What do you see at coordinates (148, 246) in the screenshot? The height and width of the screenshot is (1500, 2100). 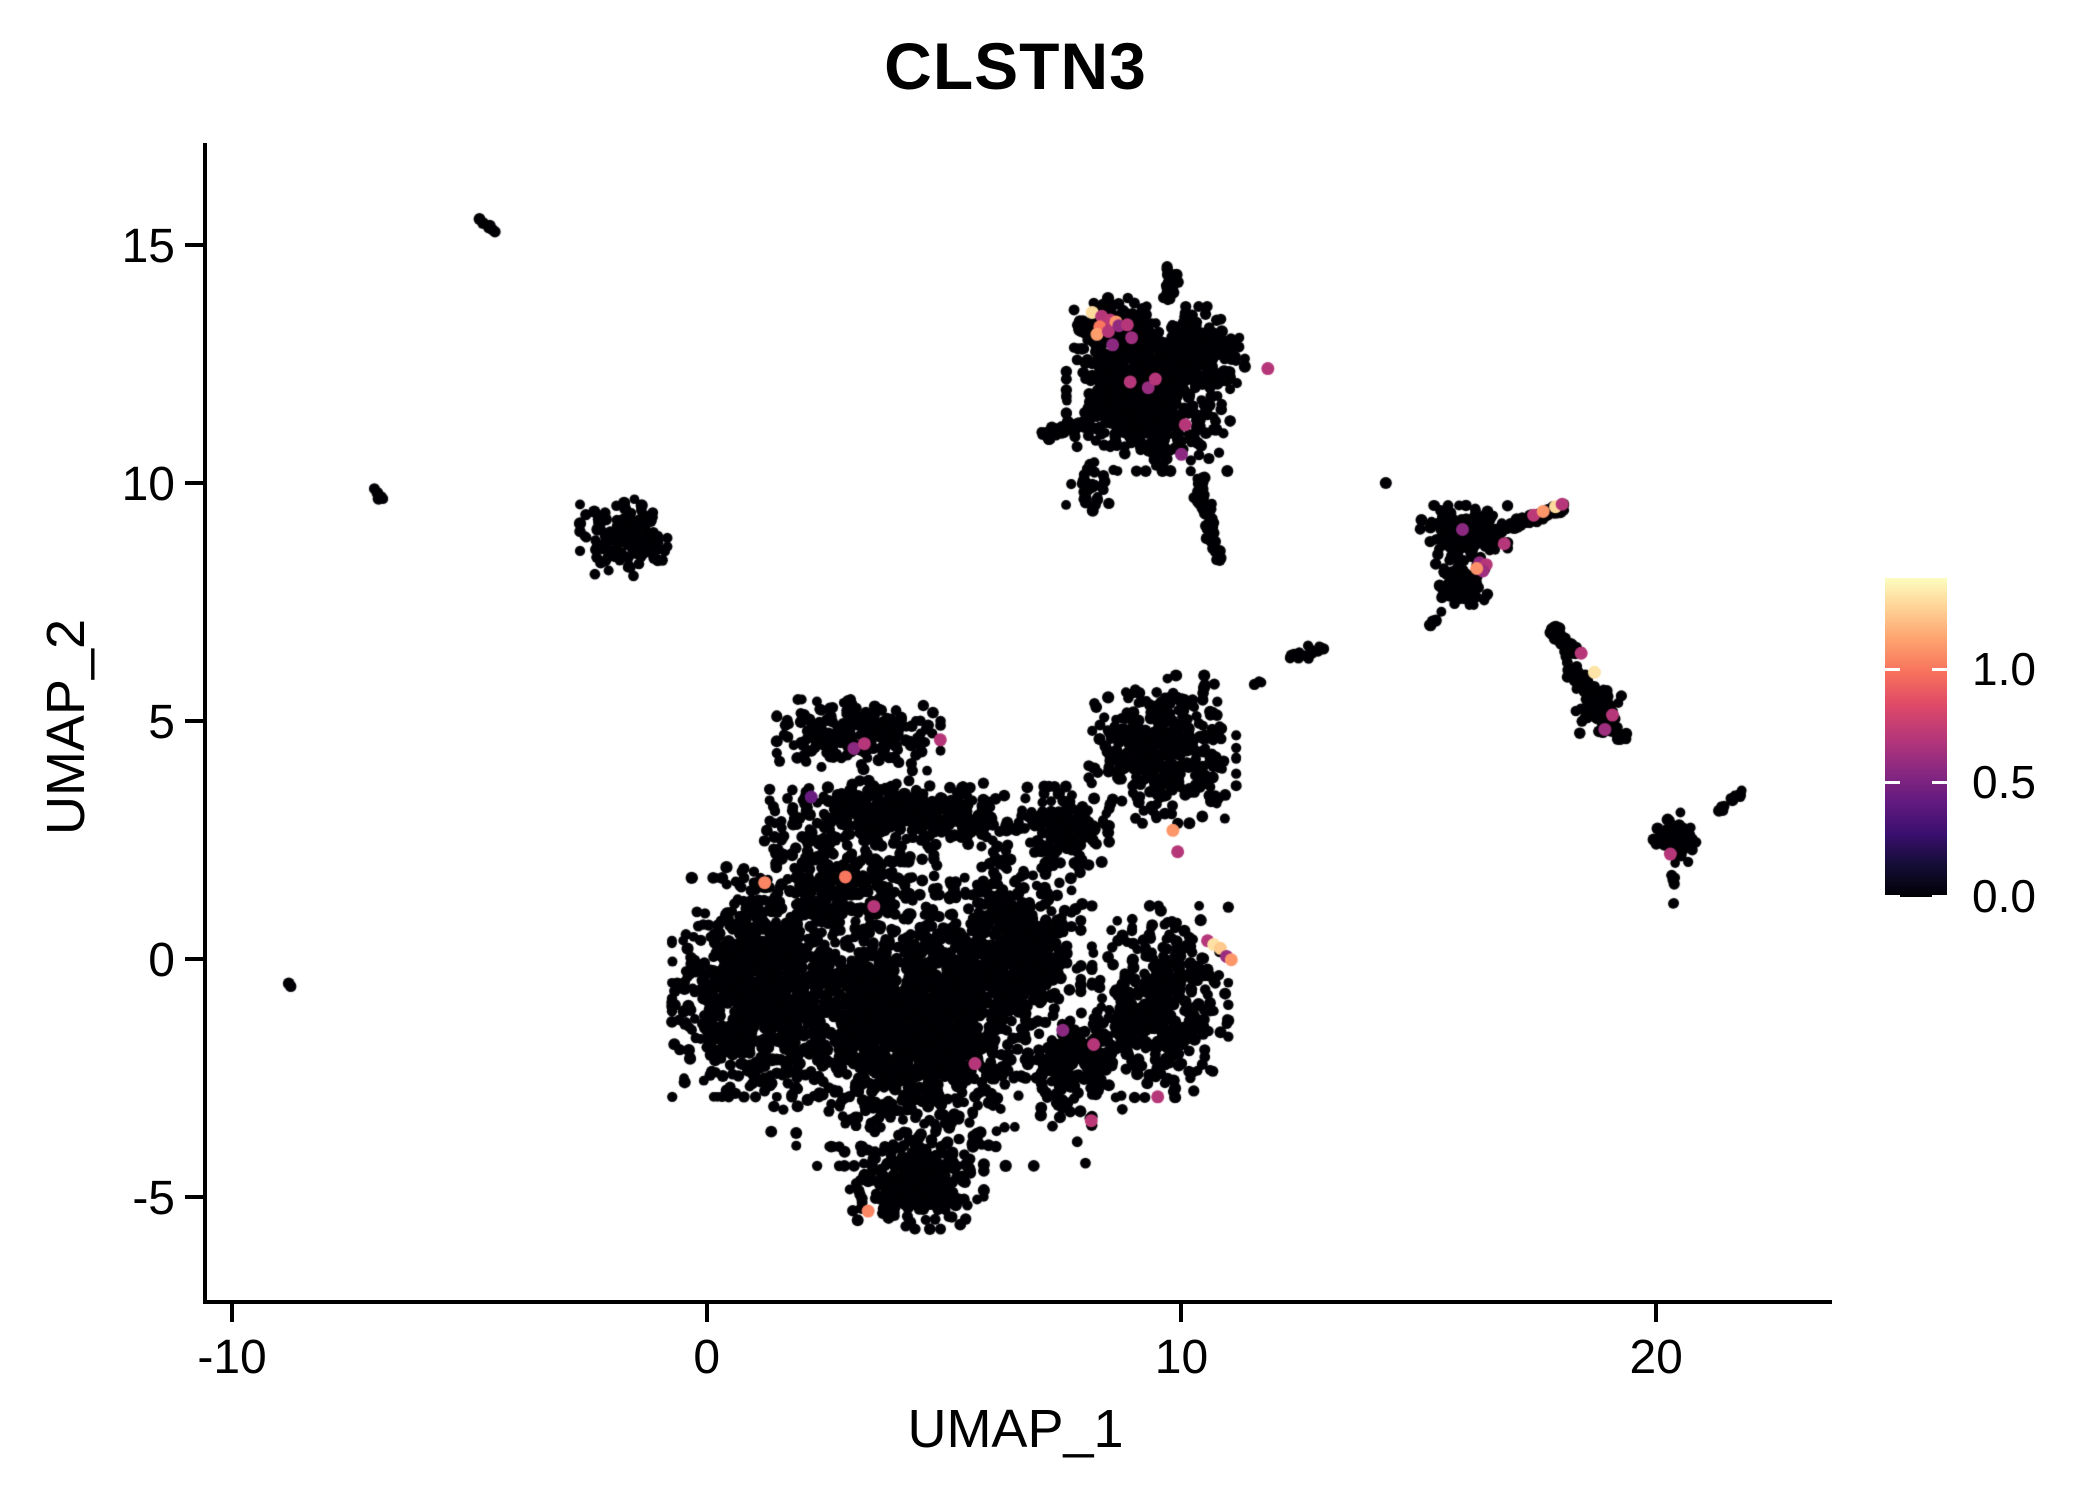 I see `y-tick-label: 15` at bounding box center [148, 246].